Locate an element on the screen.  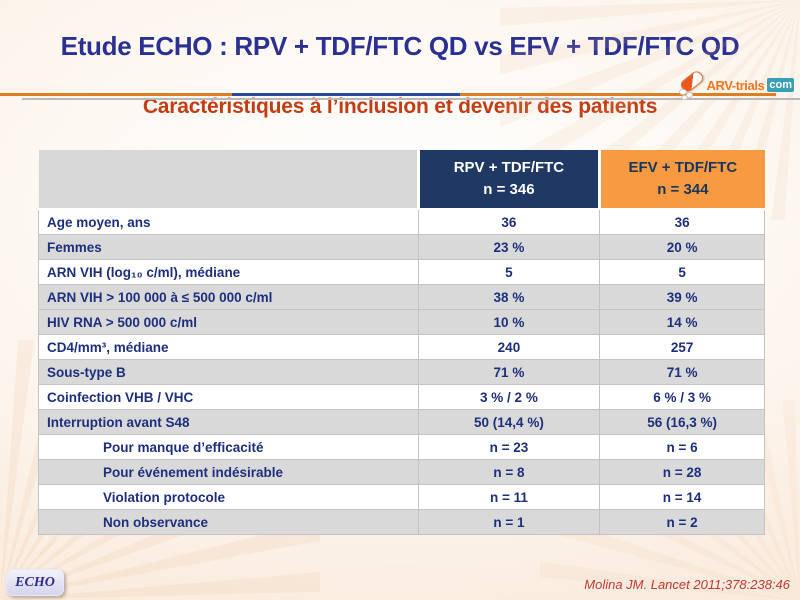
rpv-value: n = 11 is located at coordinates (509, 497).